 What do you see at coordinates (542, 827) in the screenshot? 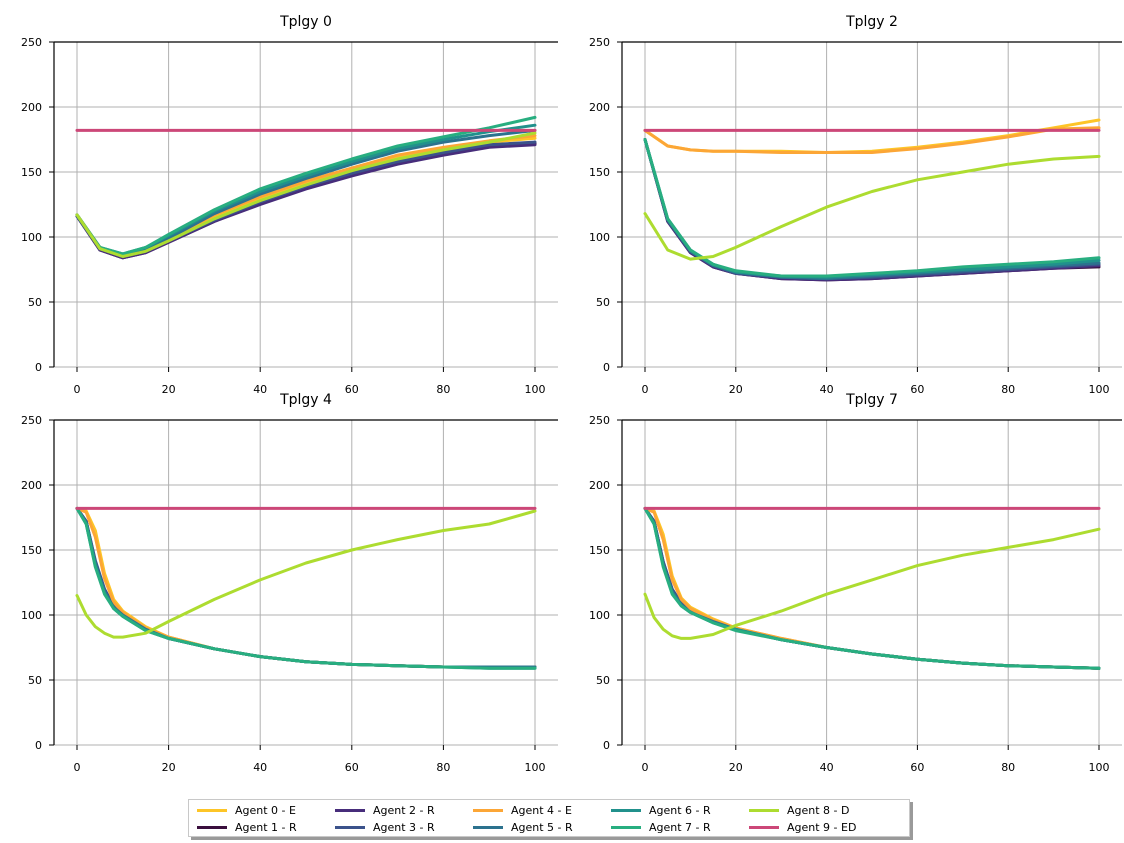
I see `legend-label: Agent 5 - R` at bounding box center [542, 827].